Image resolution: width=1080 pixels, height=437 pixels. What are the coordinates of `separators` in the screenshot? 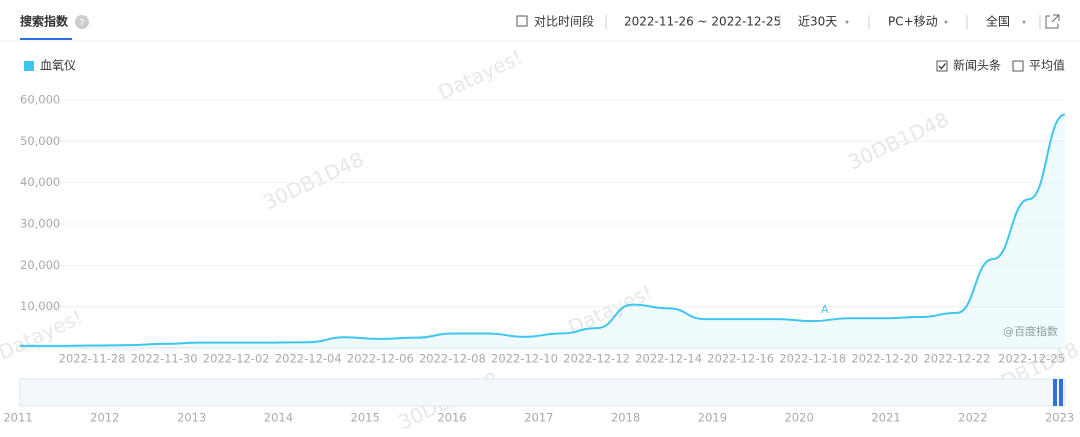 It's located at (823, 22).